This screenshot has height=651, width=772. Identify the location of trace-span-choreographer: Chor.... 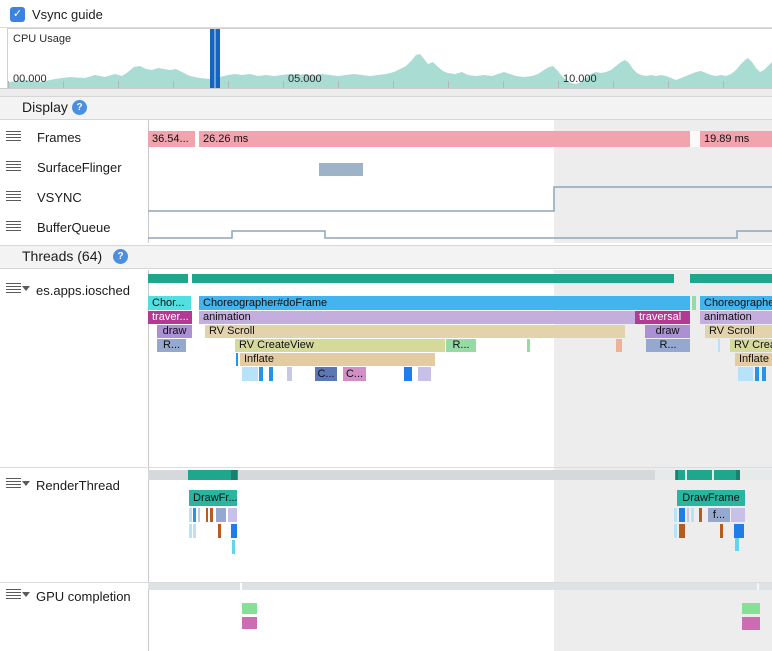
(169, 303).